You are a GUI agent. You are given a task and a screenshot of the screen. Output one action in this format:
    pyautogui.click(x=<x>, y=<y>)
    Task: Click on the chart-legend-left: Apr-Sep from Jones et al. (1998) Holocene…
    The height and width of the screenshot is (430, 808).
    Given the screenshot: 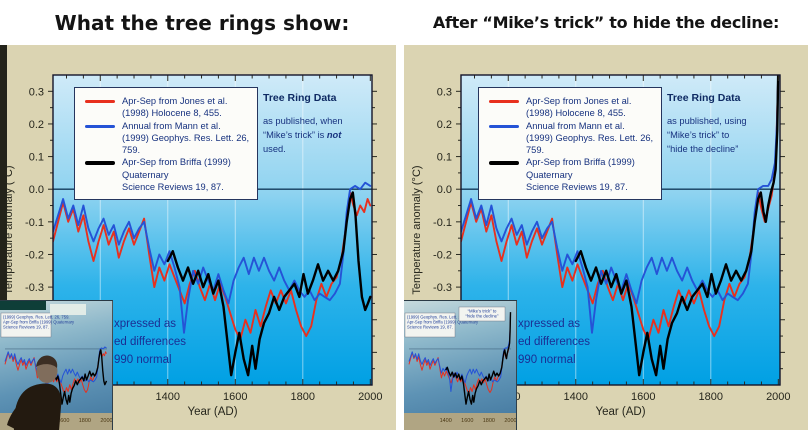 What is the action you would take?
    pyautogui.click(x=166, y=144)
    